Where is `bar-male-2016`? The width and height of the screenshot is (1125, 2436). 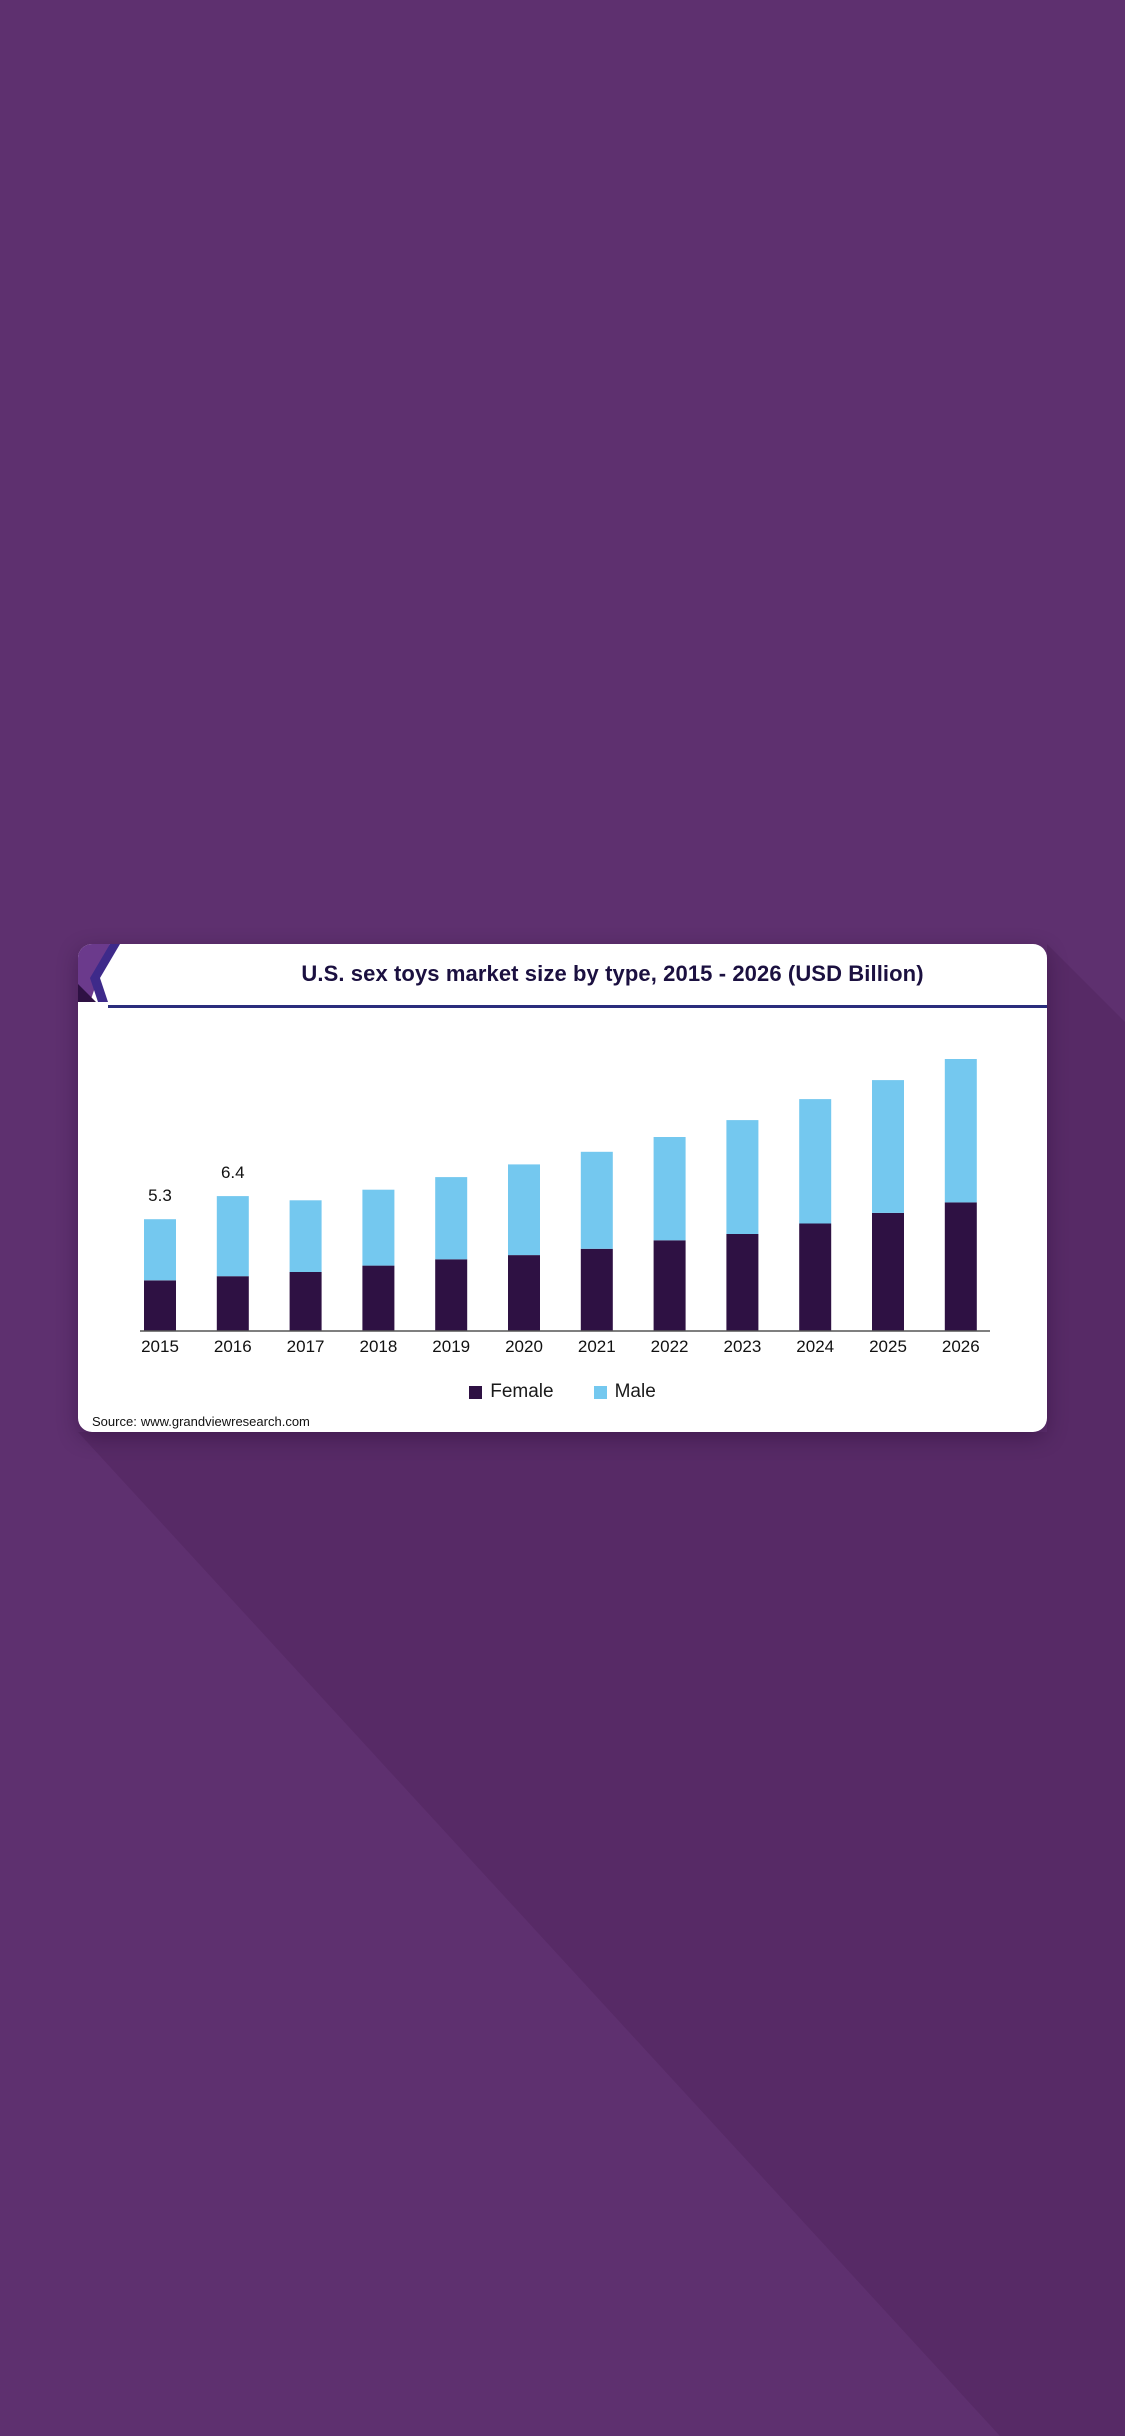
bar-male-2016 is located at coordinates (232, 1236).